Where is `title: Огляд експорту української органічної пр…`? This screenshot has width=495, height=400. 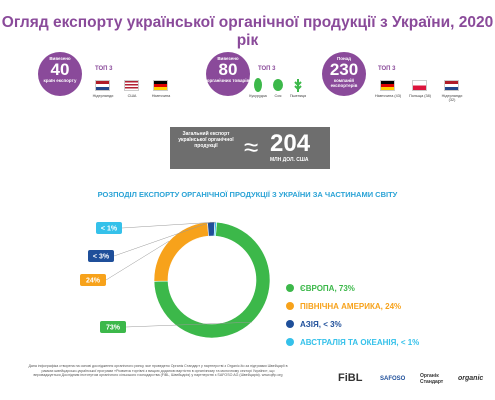
title: Огляд експорту української органічної пр… is located at coordinates (247, 31).